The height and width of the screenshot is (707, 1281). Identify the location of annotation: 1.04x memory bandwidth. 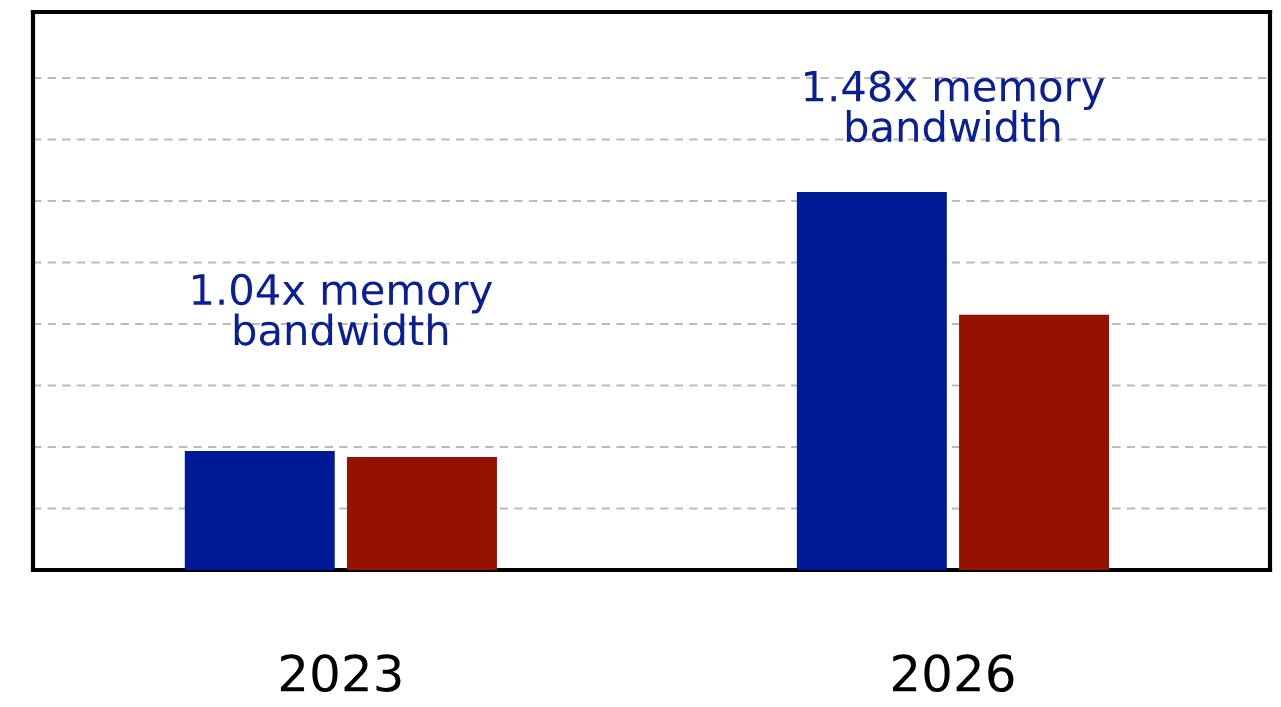
(343, 309).